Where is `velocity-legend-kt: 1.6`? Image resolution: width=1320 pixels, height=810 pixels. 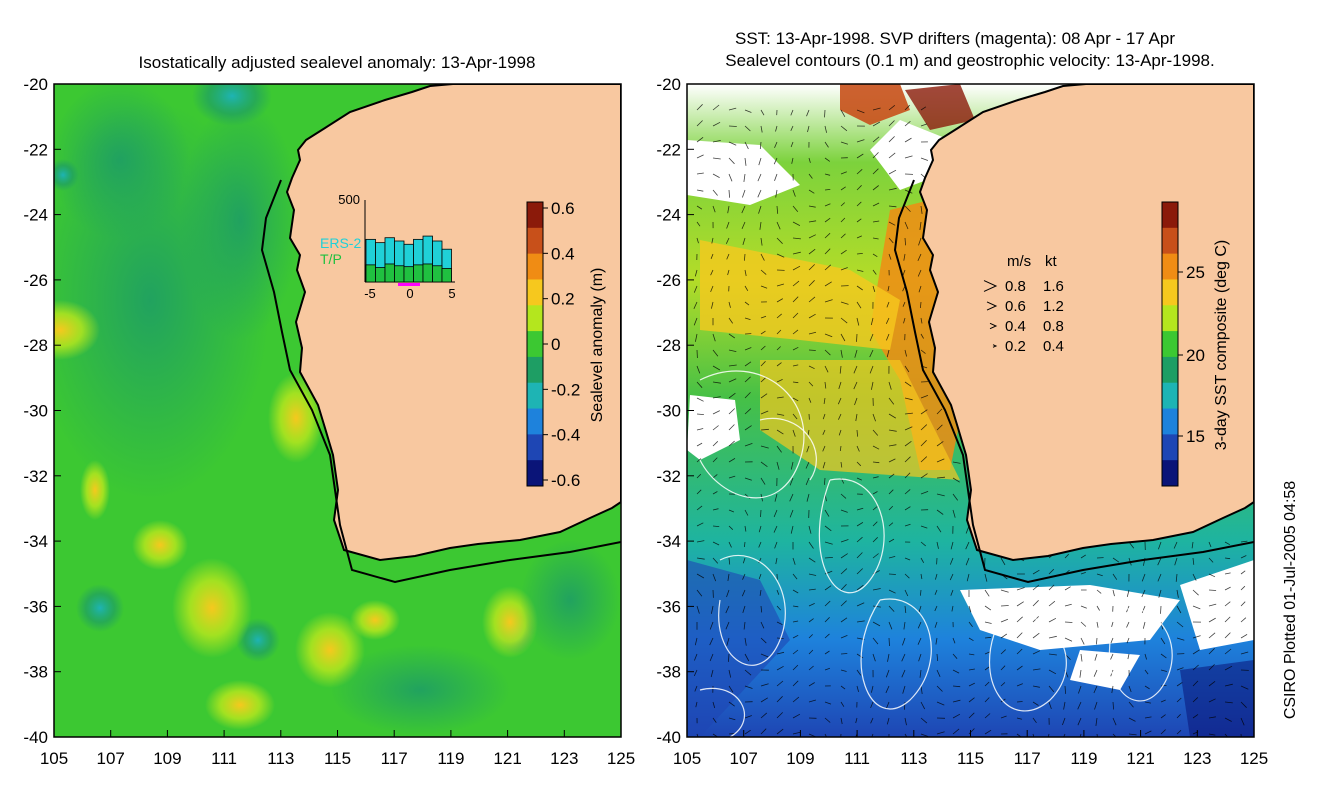 velocity-legend-kt: 1.6 is located at coordinates (1053, 286).